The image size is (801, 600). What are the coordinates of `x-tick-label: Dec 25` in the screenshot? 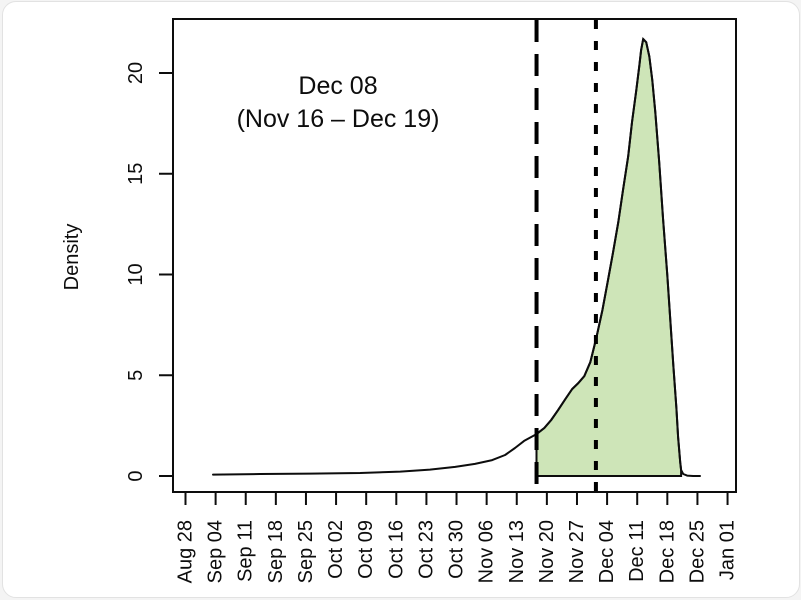 It's located at (697, 551).